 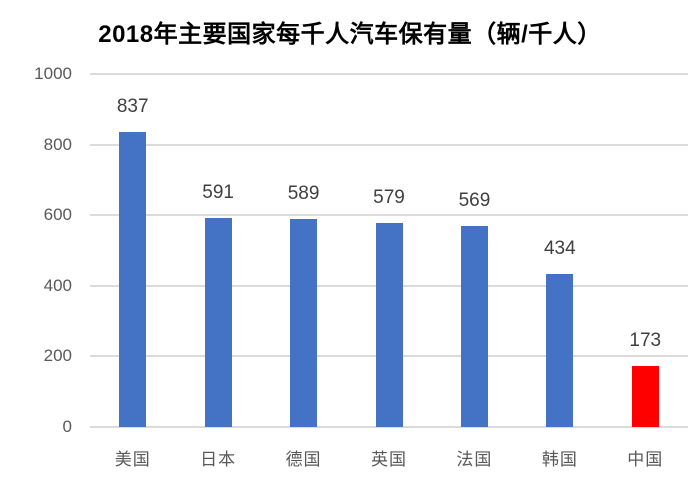 I want to click on data-label: 173, so click(x=645, y=340).